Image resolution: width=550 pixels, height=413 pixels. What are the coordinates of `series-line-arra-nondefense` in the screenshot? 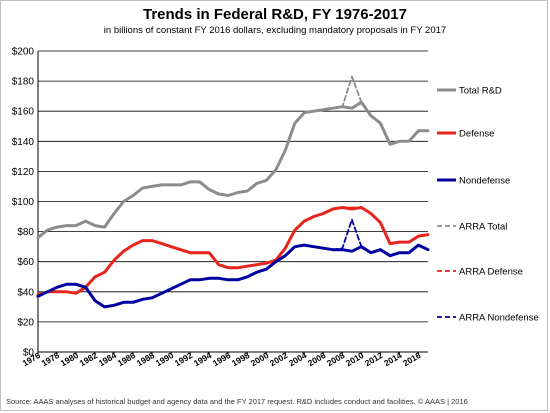 It's located at (347, 234).